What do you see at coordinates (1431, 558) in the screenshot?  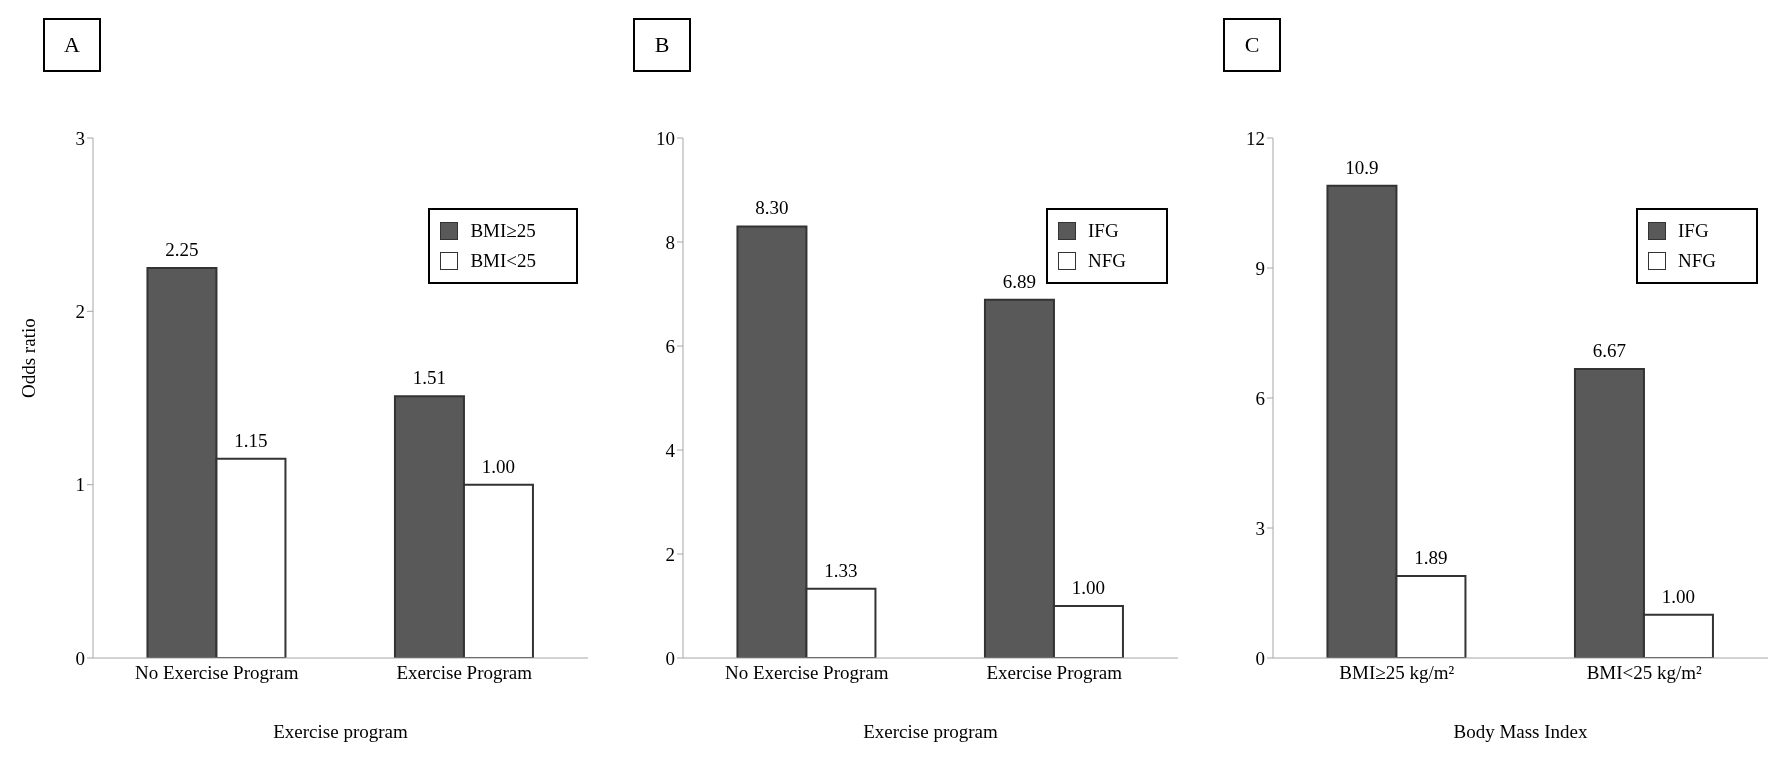 I see `data-label: 1.89` at bounding box center [1431, 558].